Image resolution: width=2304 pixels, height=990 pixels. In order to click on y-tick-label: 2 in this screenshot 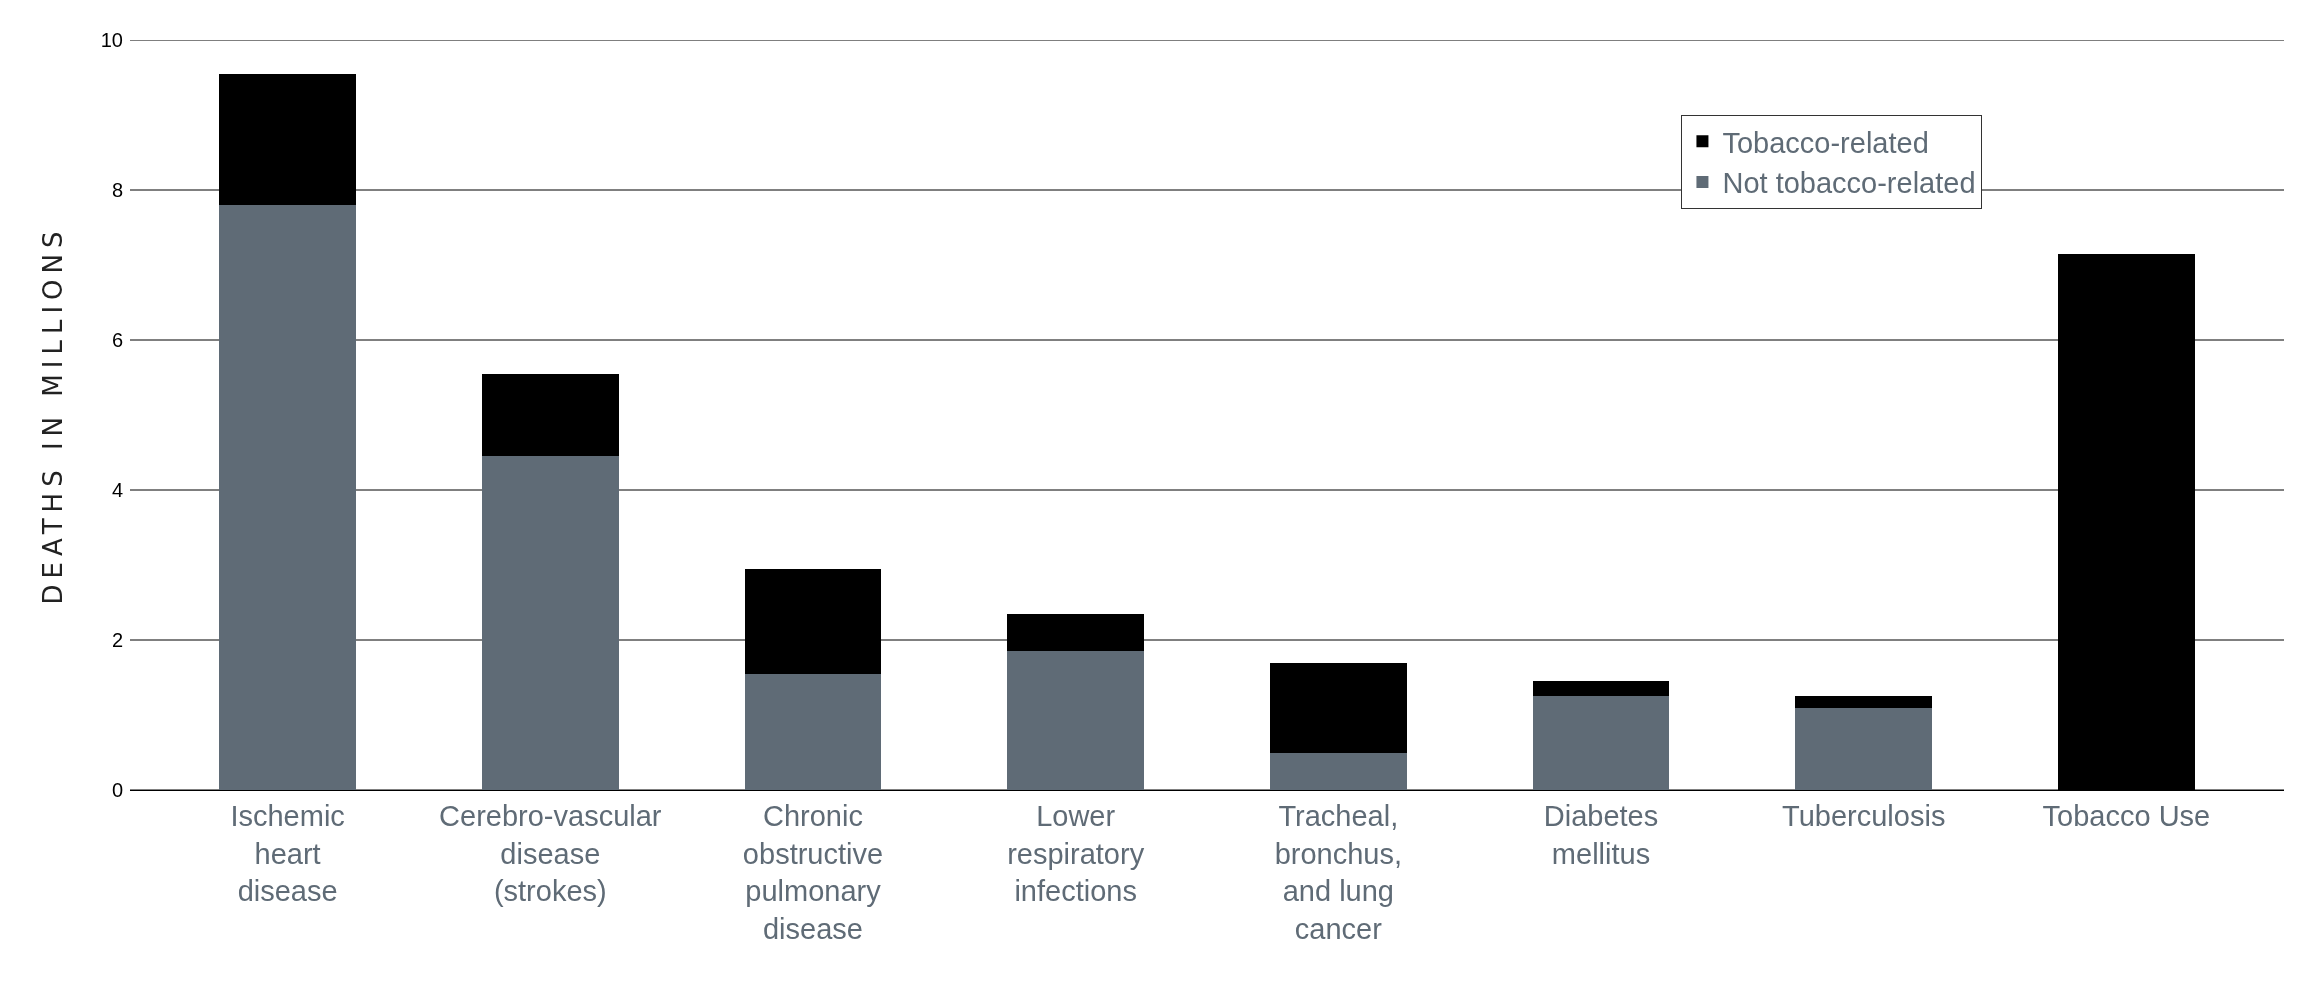, I will do `click(117, 640)`.